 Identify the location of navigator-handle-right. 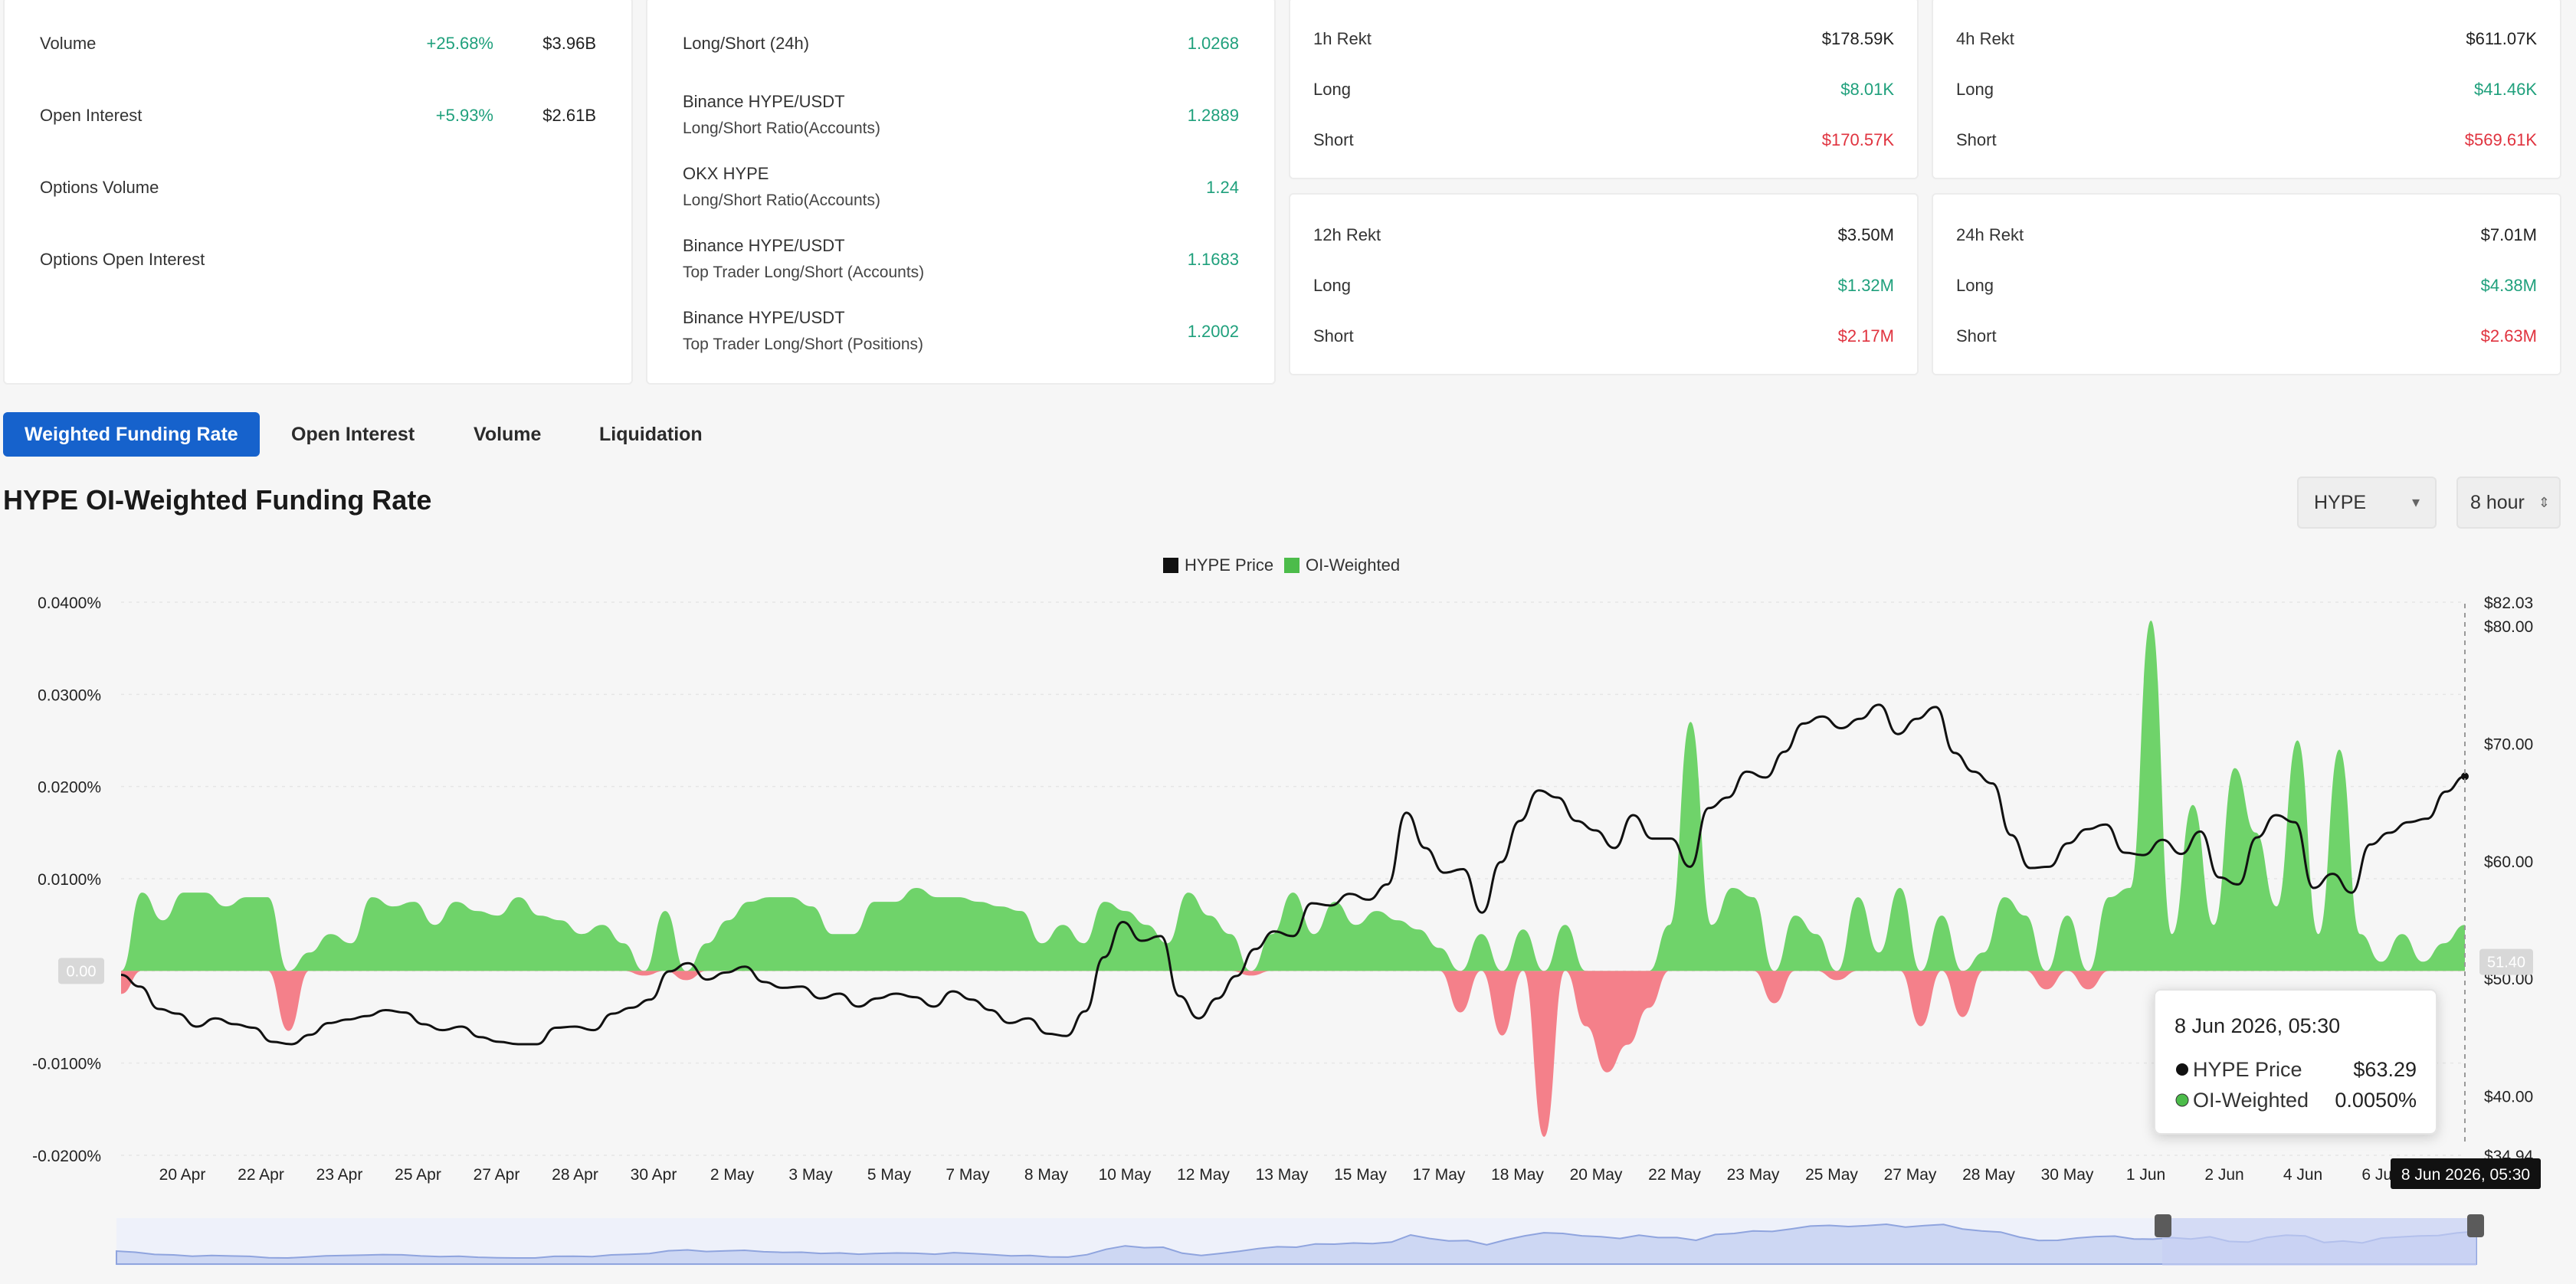
(2476, 1225).